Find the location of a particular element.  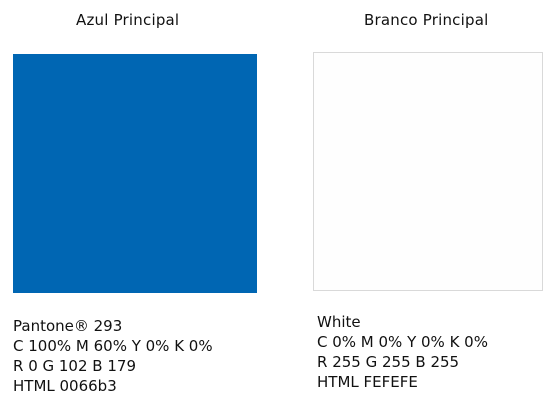

azul-principal-html: HTML 0066b3 is located at coordinates (65, 386).